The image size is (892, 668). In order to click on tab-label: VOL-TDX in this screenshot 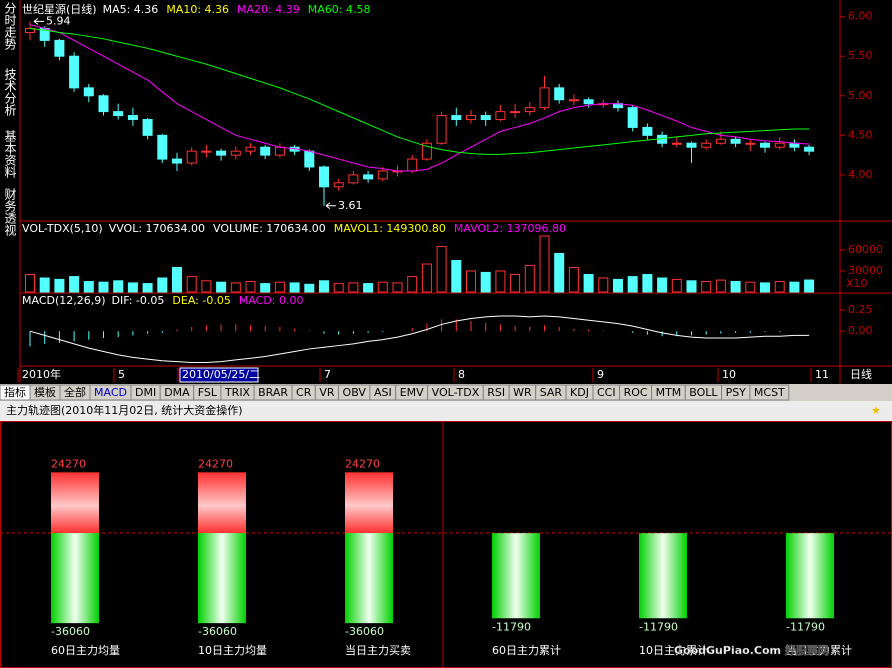, I will do `click(456, 392)`.